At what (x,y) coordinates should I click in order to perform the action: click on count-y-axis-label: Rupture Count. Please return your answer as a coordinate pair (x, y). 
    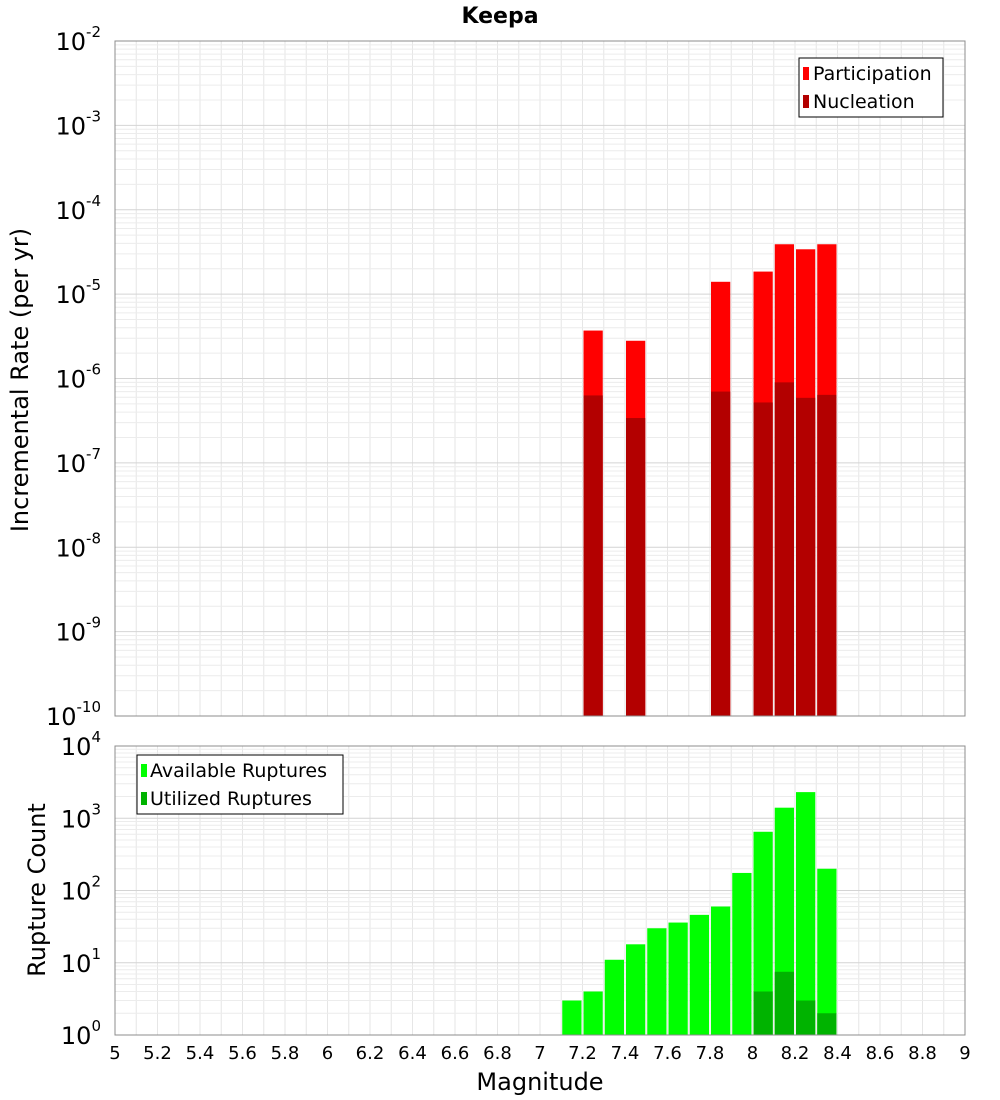
    Looking at the image, I should click on (37, 890).